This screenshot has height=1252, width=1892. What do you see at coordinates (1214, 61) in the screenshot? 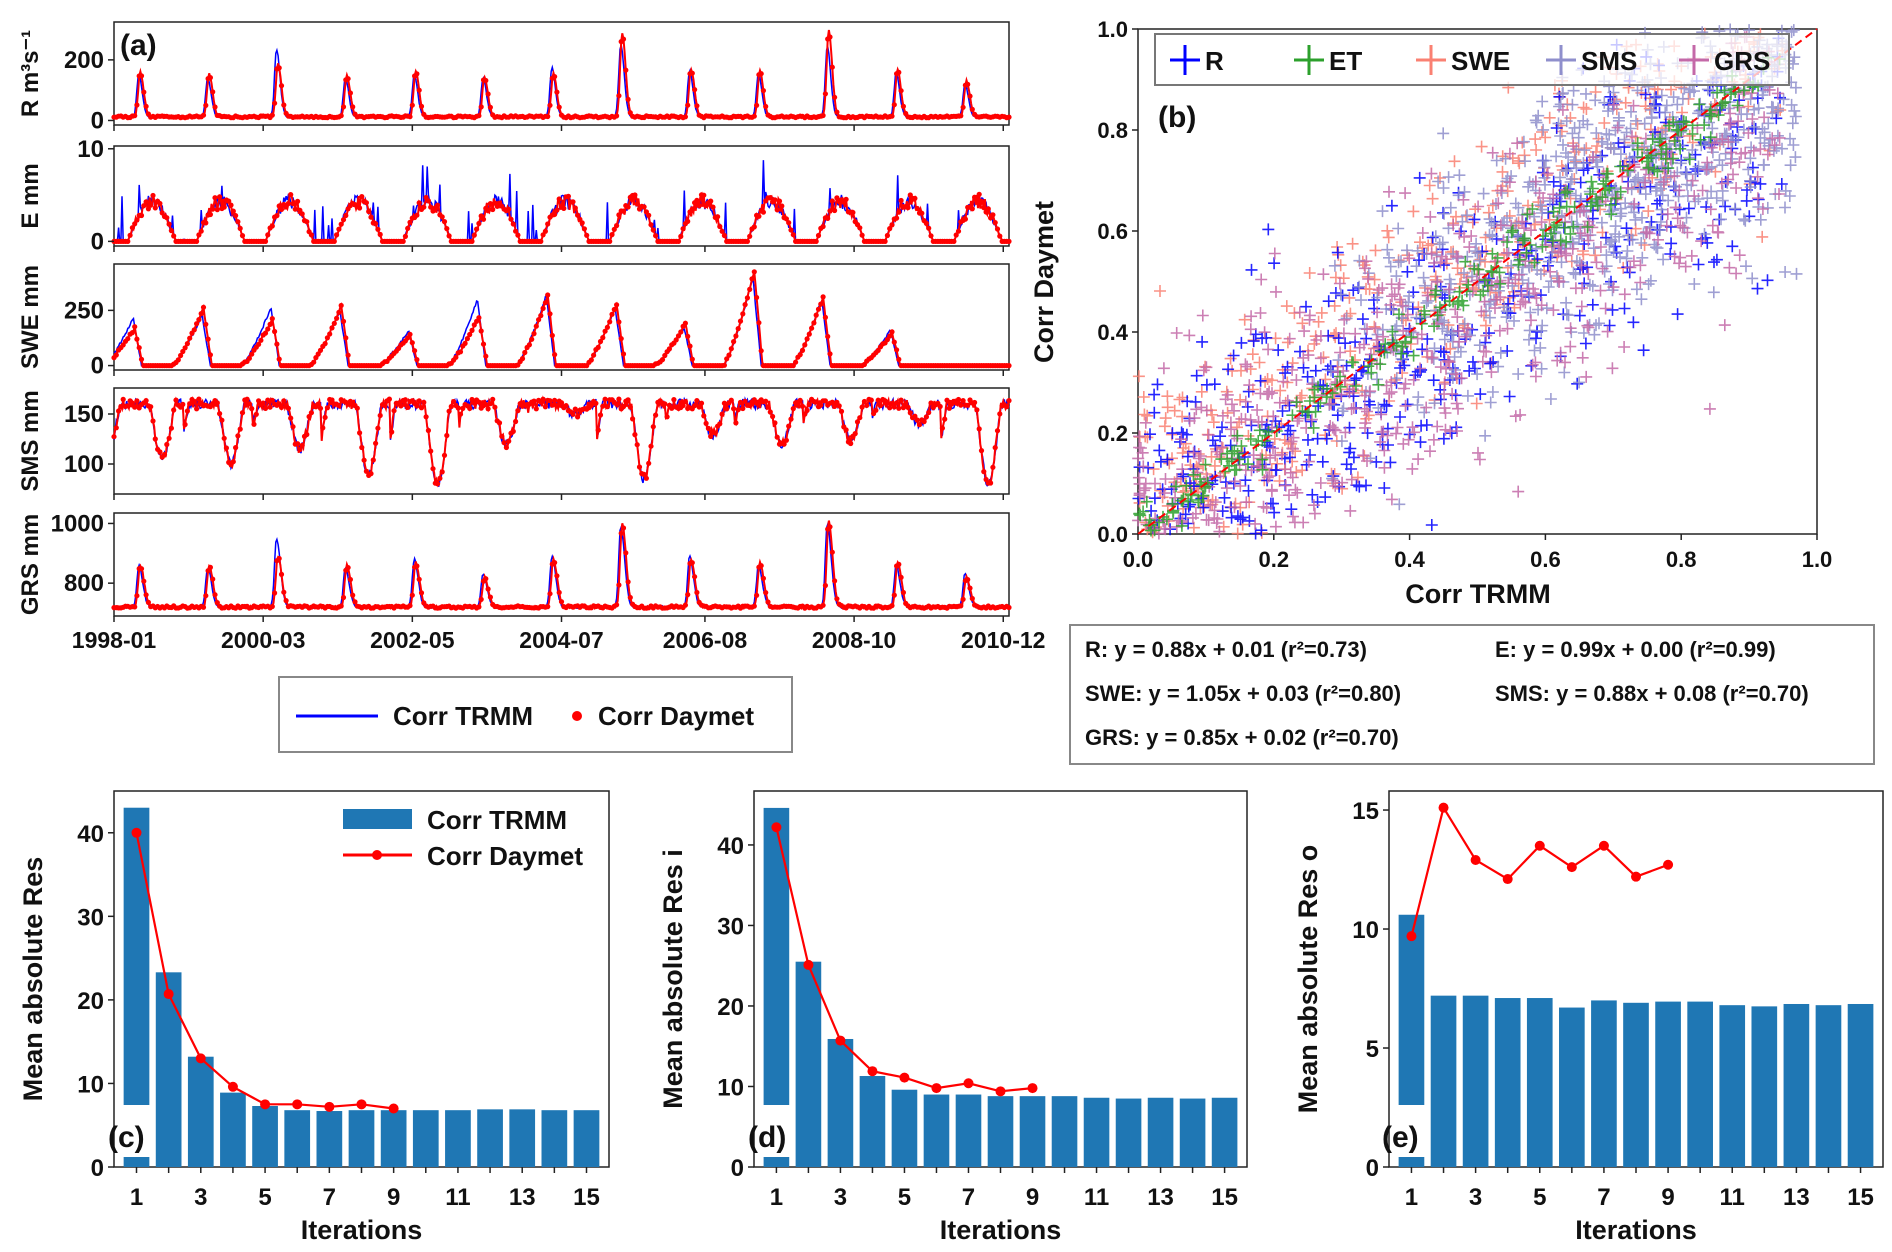
I see `legend-label-R: R` at bounding box center [1214, 61].